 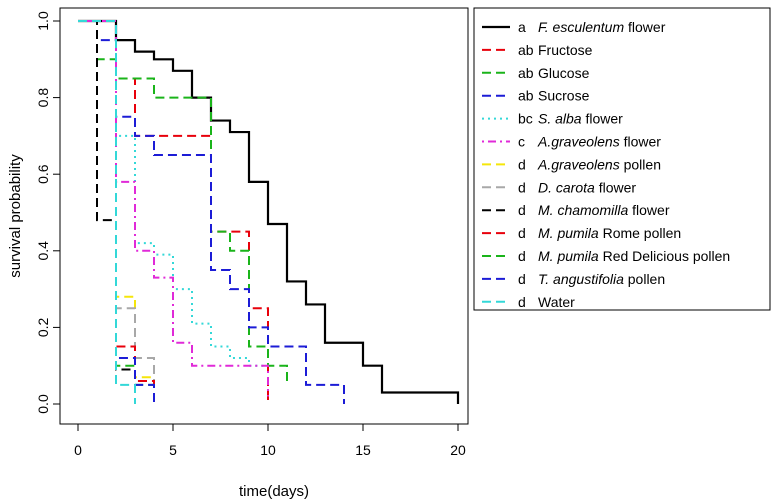 I want to click on legend-species: F. esculentum, so click(x=581, y=27).